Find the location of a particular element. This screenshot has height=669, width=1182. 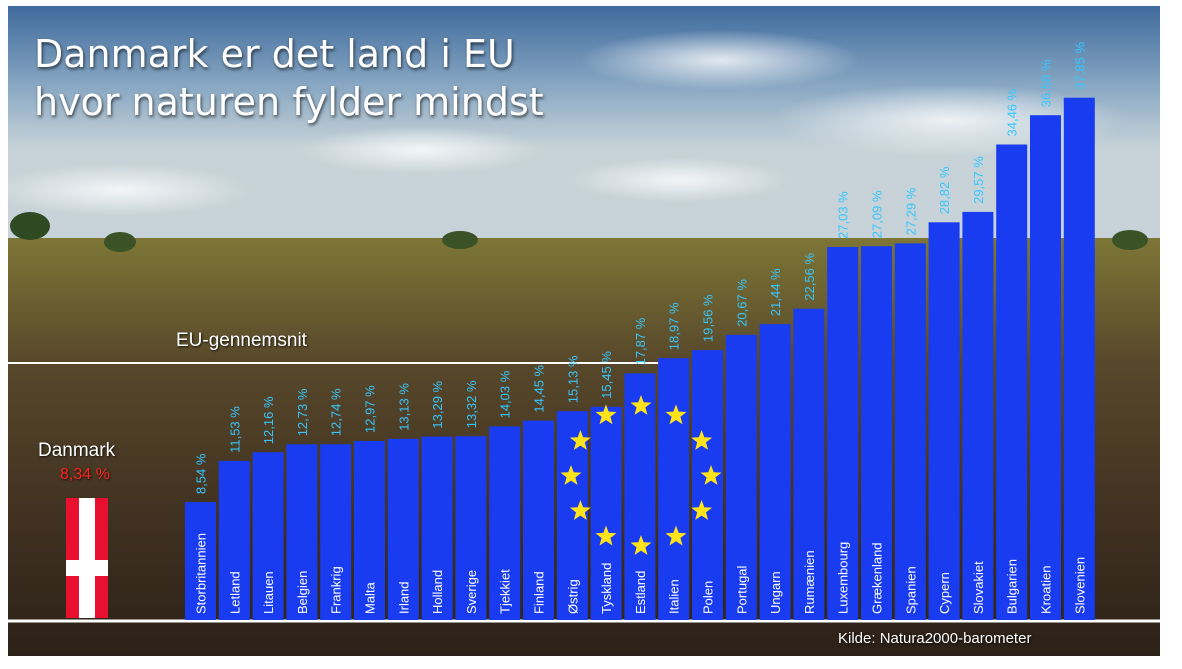

bar-storbritannien is located at coordinates (200, 561).